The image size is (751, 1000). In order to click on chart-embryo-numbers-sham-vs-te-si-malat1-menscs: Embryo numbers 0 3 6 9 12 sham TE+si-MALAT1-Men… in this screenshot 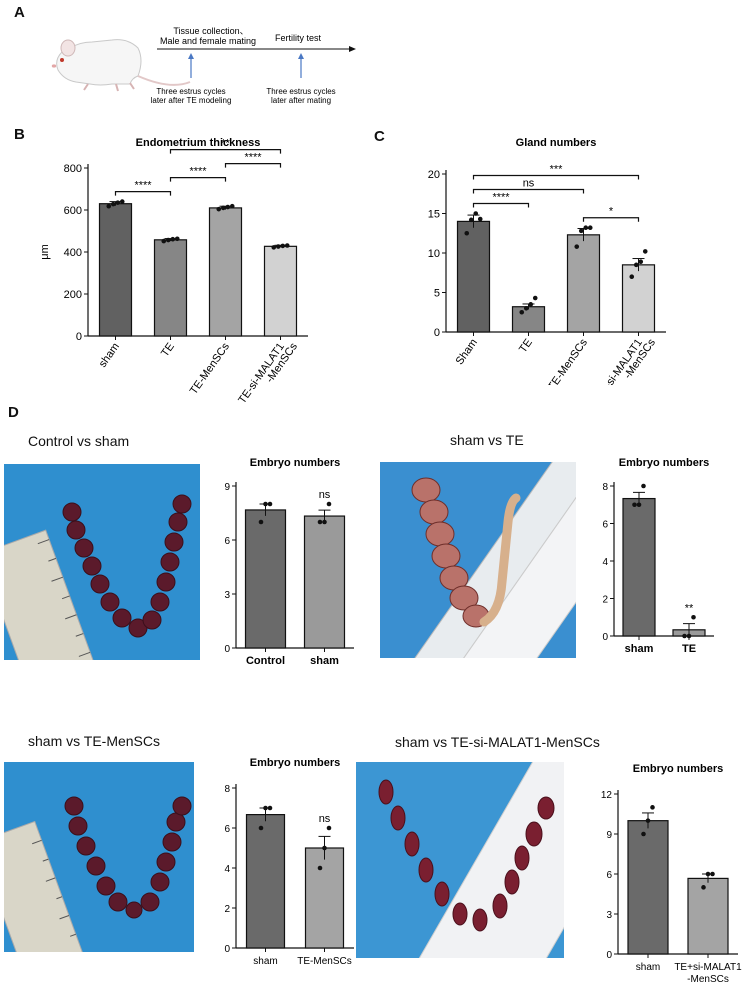, I will do `click(671, 874)`.